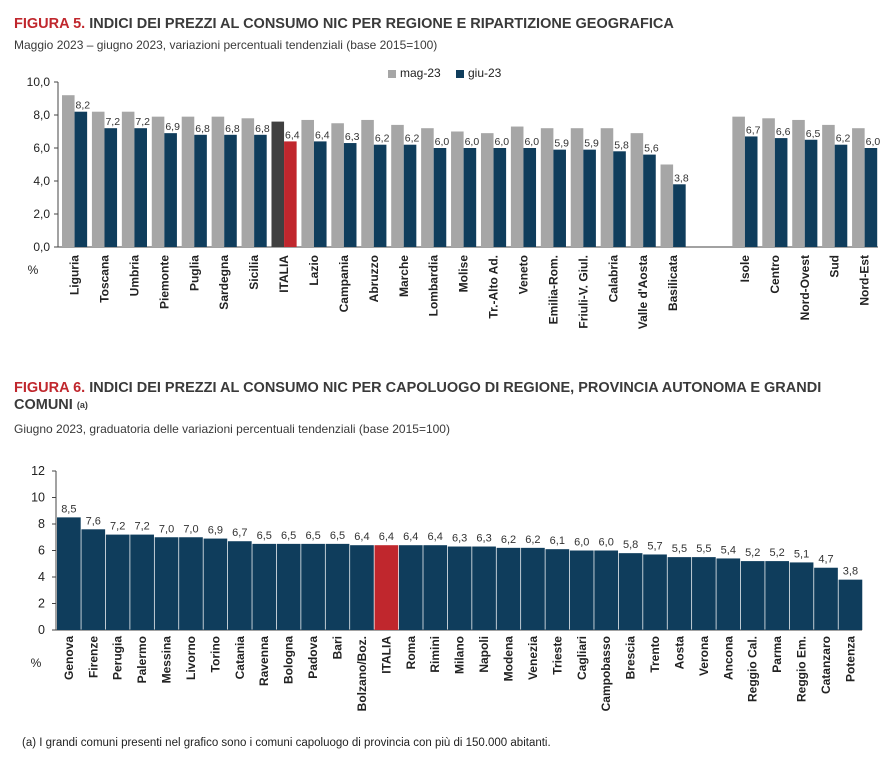 The width and height of the screenshot is (889, 766). Describe the element at coordinates (826, 665) in the screenshot. I see `category-label: Catanzaro` at that location.